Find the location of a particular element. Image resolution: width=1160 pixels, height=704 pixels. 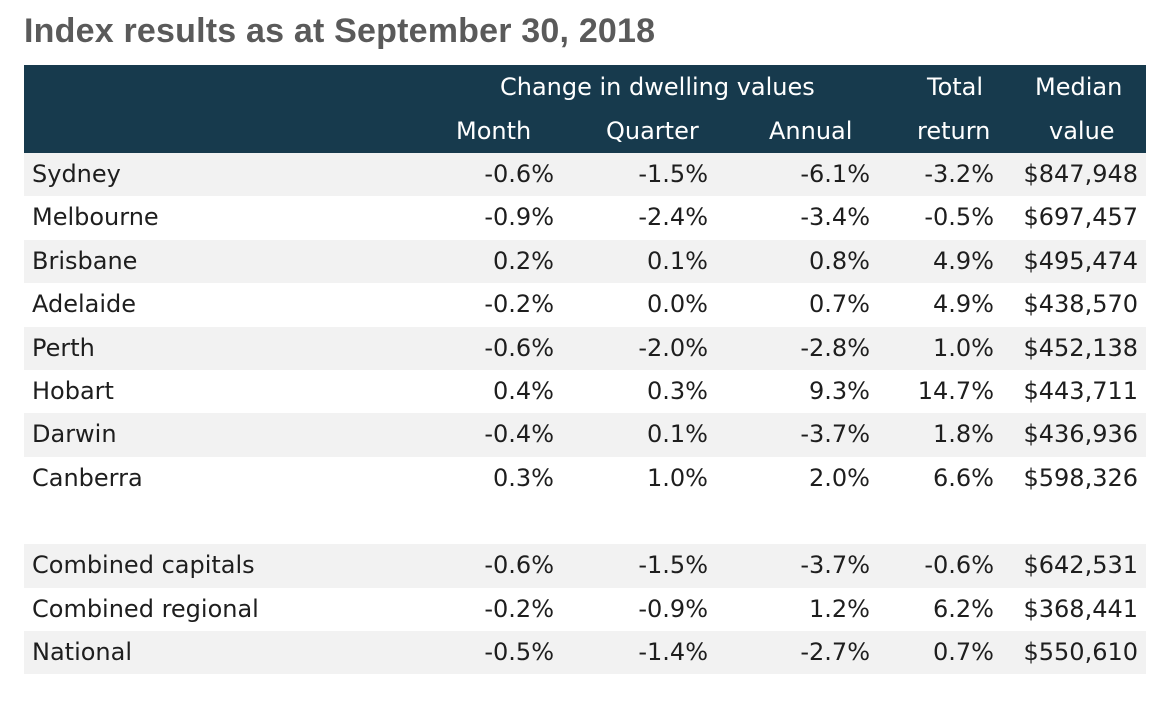

header-quarter: Quarter is located at coordinates (652, 131).